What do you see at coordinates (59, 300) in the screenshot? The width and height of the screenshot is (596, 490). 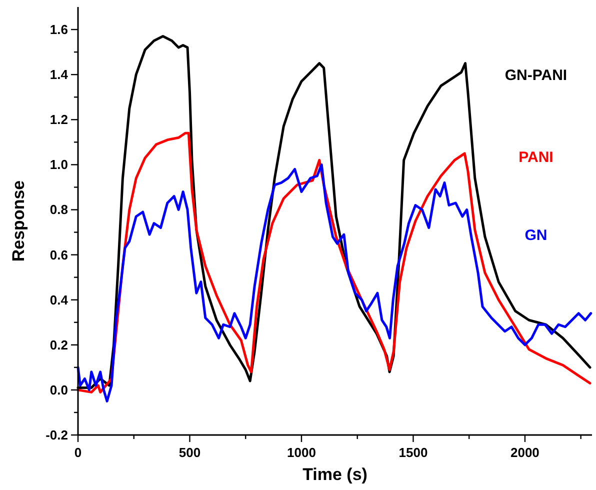 I see `y-tick-label: 0.4` at bounding box center [59, 300].